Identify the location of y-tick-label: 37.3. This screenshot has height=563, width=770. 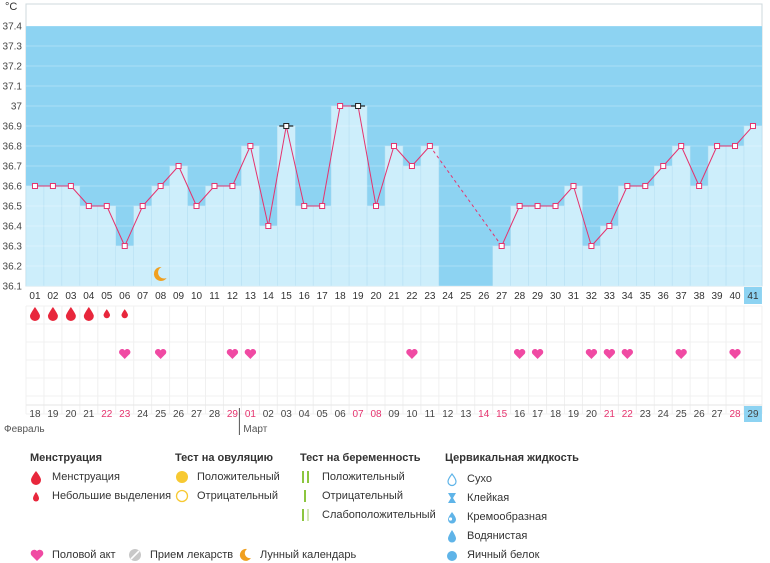
(13, 47).